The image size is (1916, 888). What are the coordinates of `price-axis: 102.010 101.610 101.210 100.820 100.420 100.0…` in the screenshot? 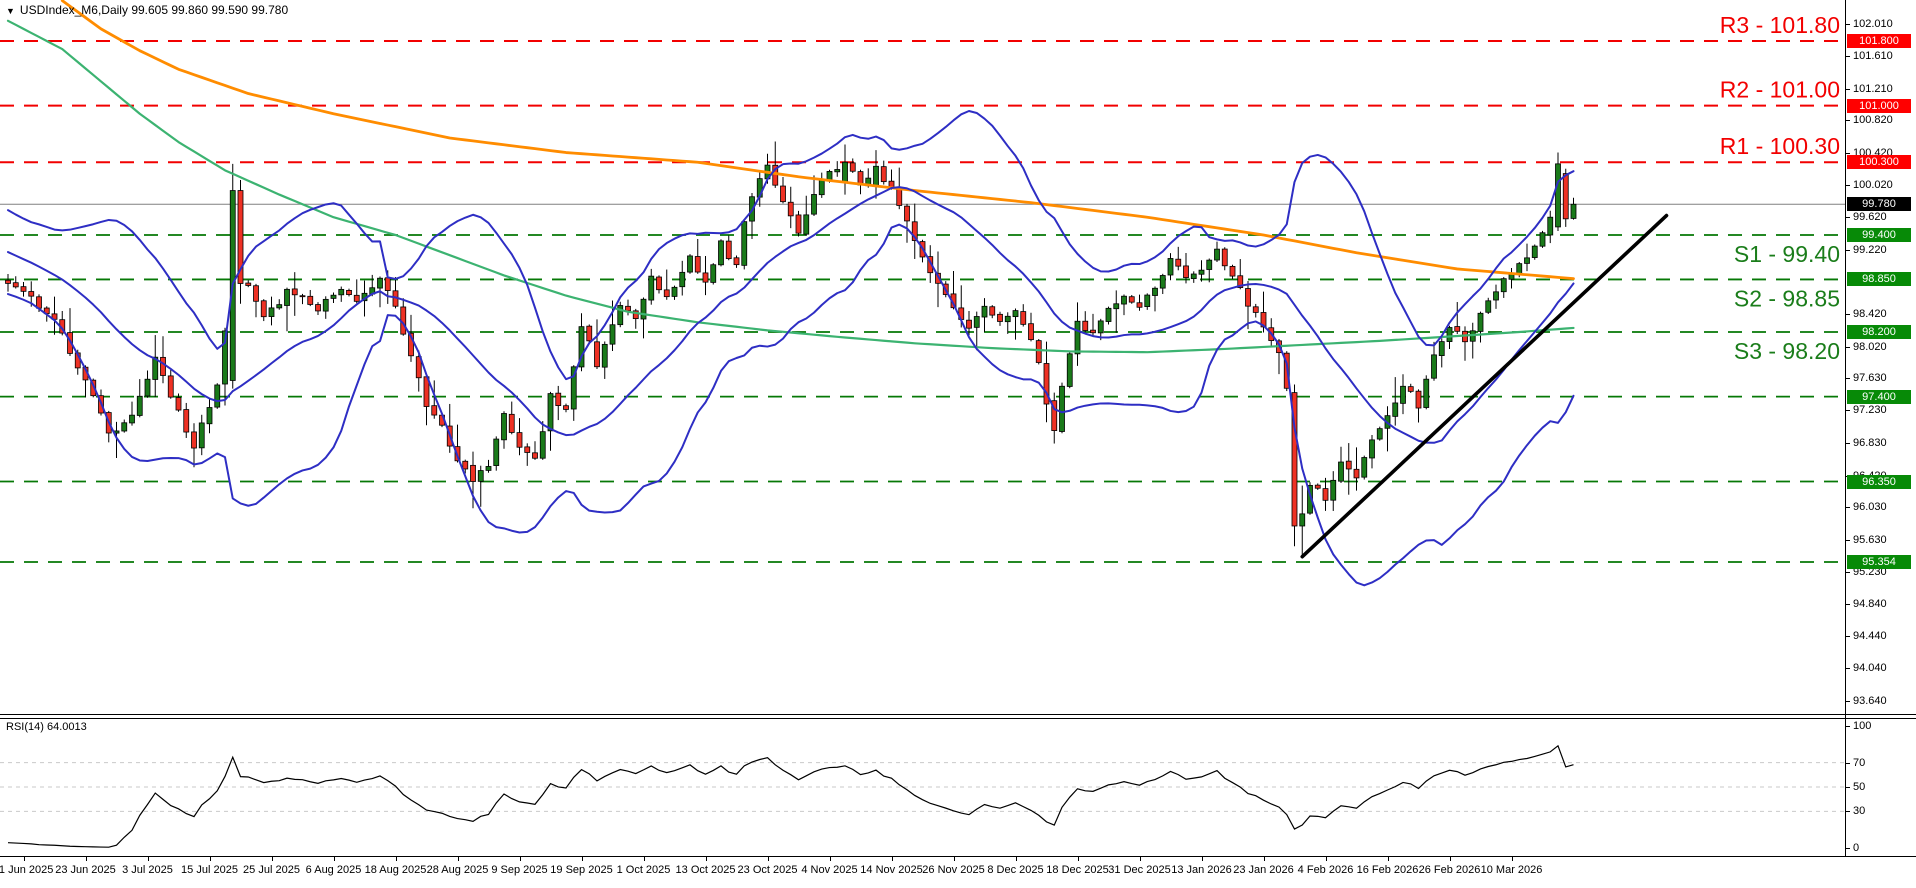 It's located at (1881, 444).